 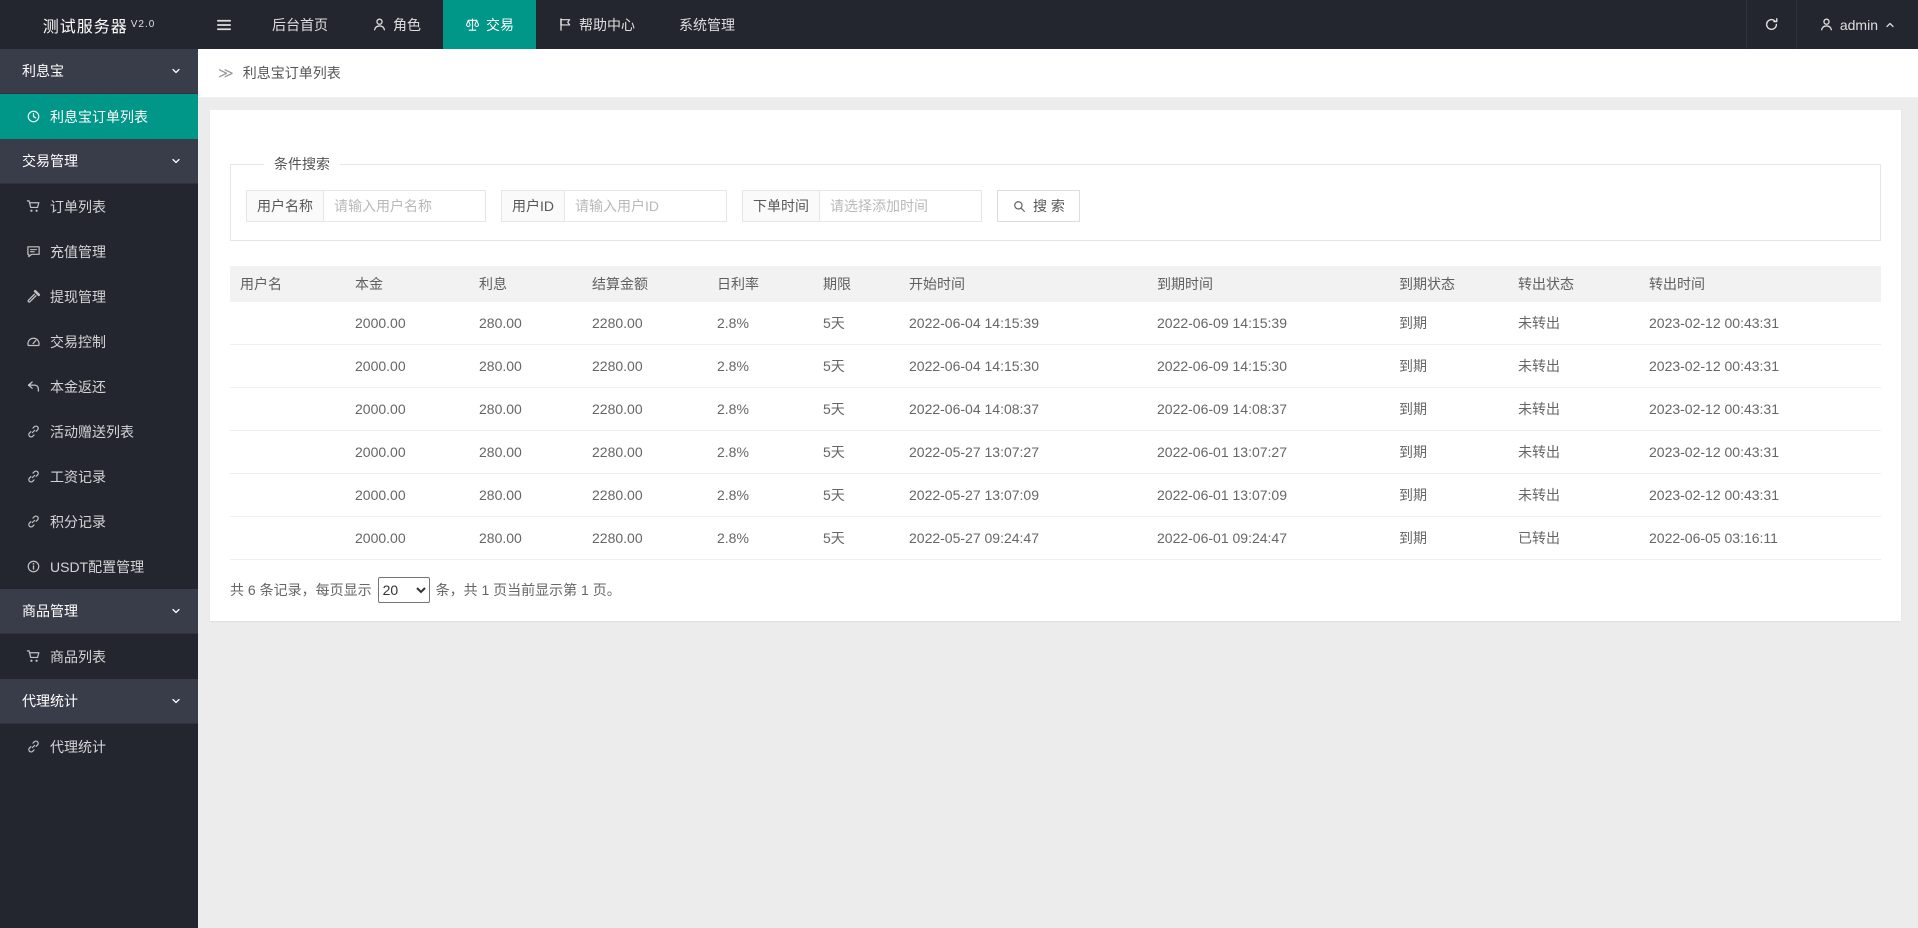 What do you see at coordinates (1573, 323) in the screenshot?
I see `cell-transfer-status: 未转出` at bounding box center [1573, 323].